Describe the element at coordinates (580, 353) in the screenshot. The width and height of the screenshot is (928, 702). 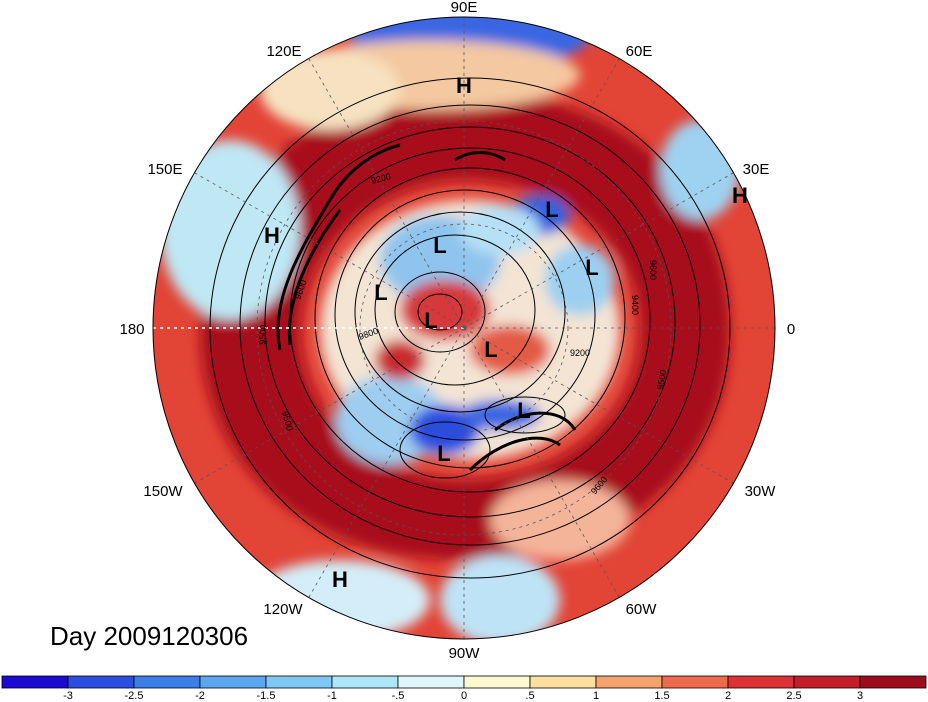
I see `contour-value-label: 9200` at that location.